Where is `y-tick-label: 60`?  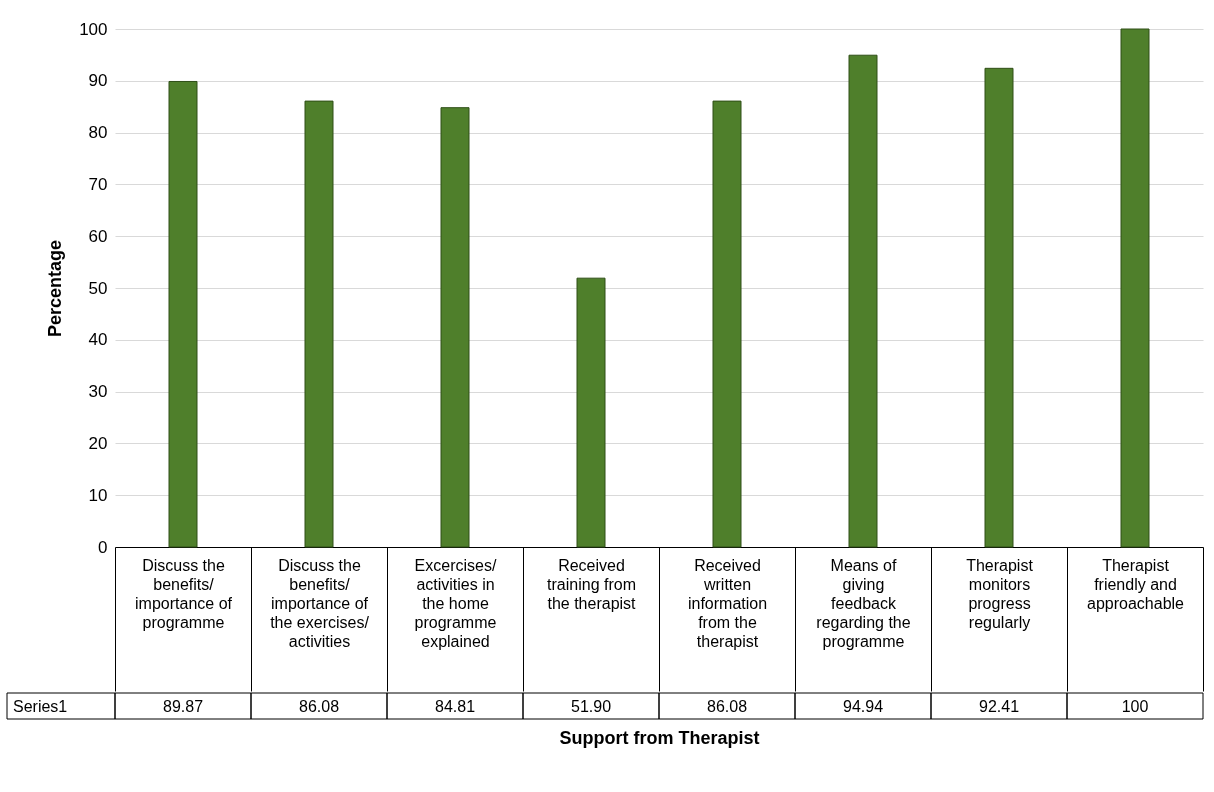
y-tick-label: 60 is located at coordinates (98, 236).